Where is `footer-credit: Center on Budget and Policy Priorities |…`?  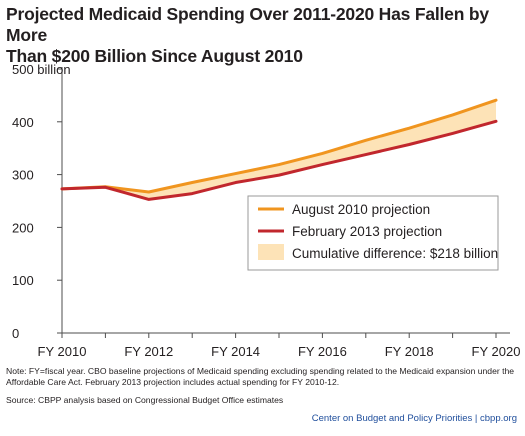
footer-credit: Center on Budget and Policy Priorities |… is located at coordinates (414, 418).